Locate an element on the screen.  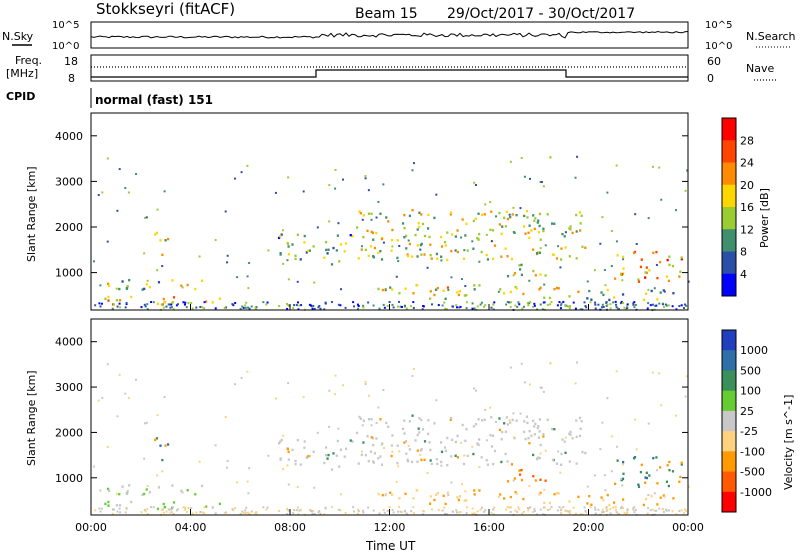
y-tick-label: 2000 is located at coordinates (69, 432).